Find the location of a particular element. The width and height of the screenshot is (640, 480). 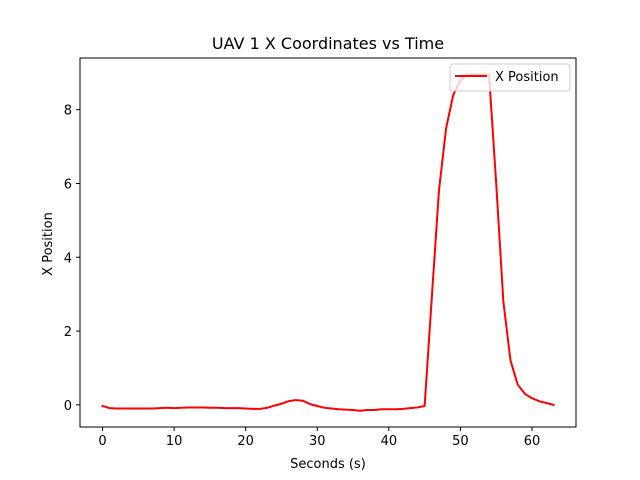

x-axis: 0 10 20 30 40 50 60 is located at coordinates (319, 438).